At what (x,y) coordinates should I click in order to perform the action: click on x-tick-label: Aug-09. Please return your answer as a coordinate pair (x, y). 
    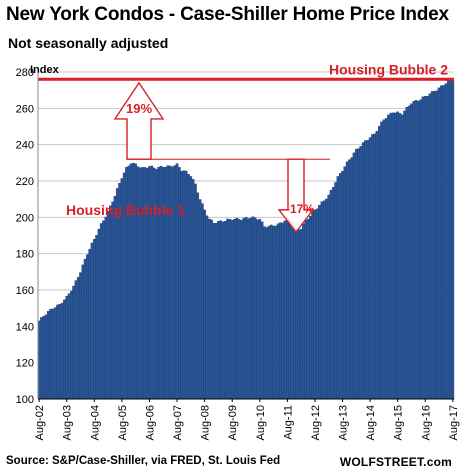
    Looking at the image, I should click on (233, 422).